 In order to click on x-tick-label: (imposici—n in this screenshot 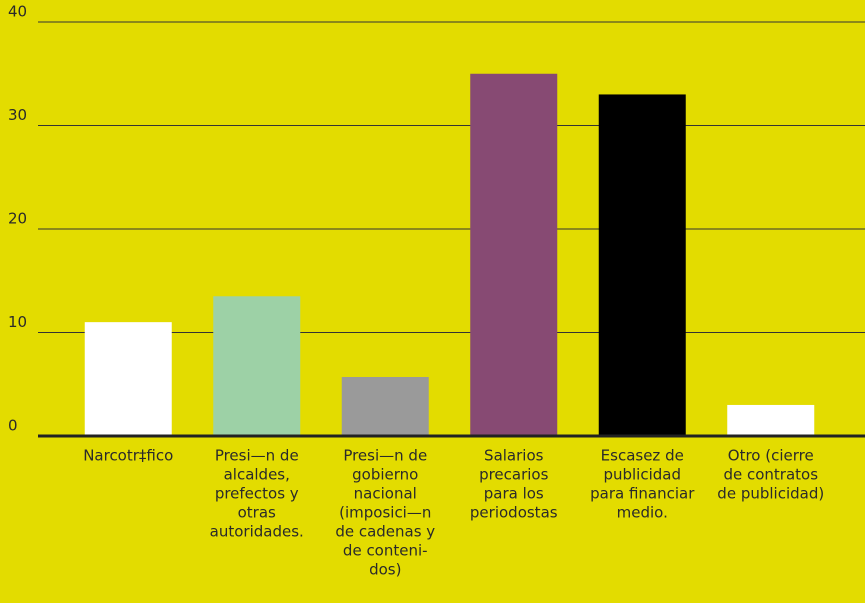, I will do `click(385, 513)`.